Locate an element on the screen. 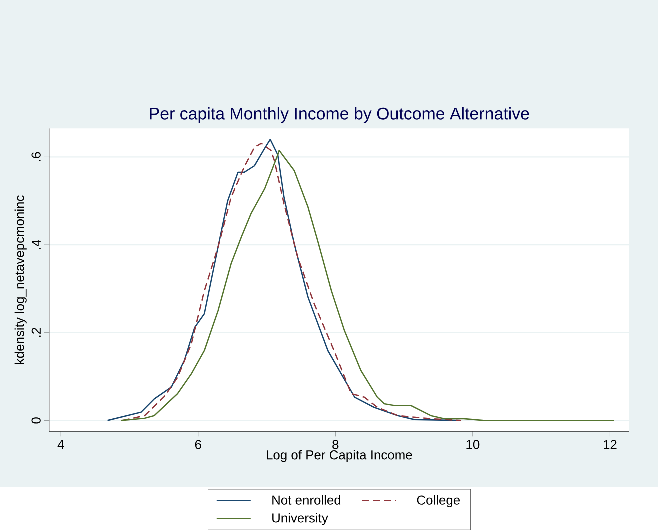 The width and height of the screenshot is (658, 530). x-tick-label: 8 is located at coordinates (335, 445).